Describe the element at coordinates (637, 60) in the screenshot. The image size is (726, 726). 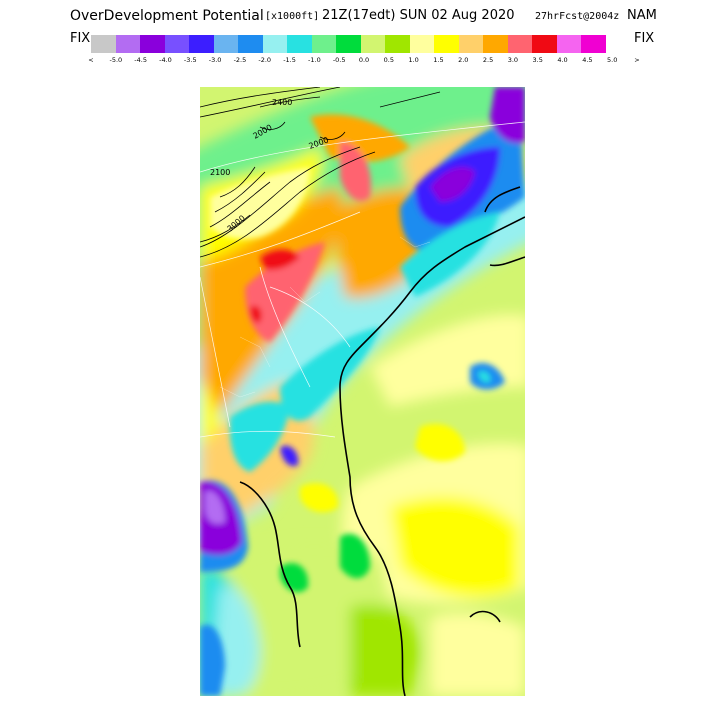
I see `legend-tick-label: >` at that location.